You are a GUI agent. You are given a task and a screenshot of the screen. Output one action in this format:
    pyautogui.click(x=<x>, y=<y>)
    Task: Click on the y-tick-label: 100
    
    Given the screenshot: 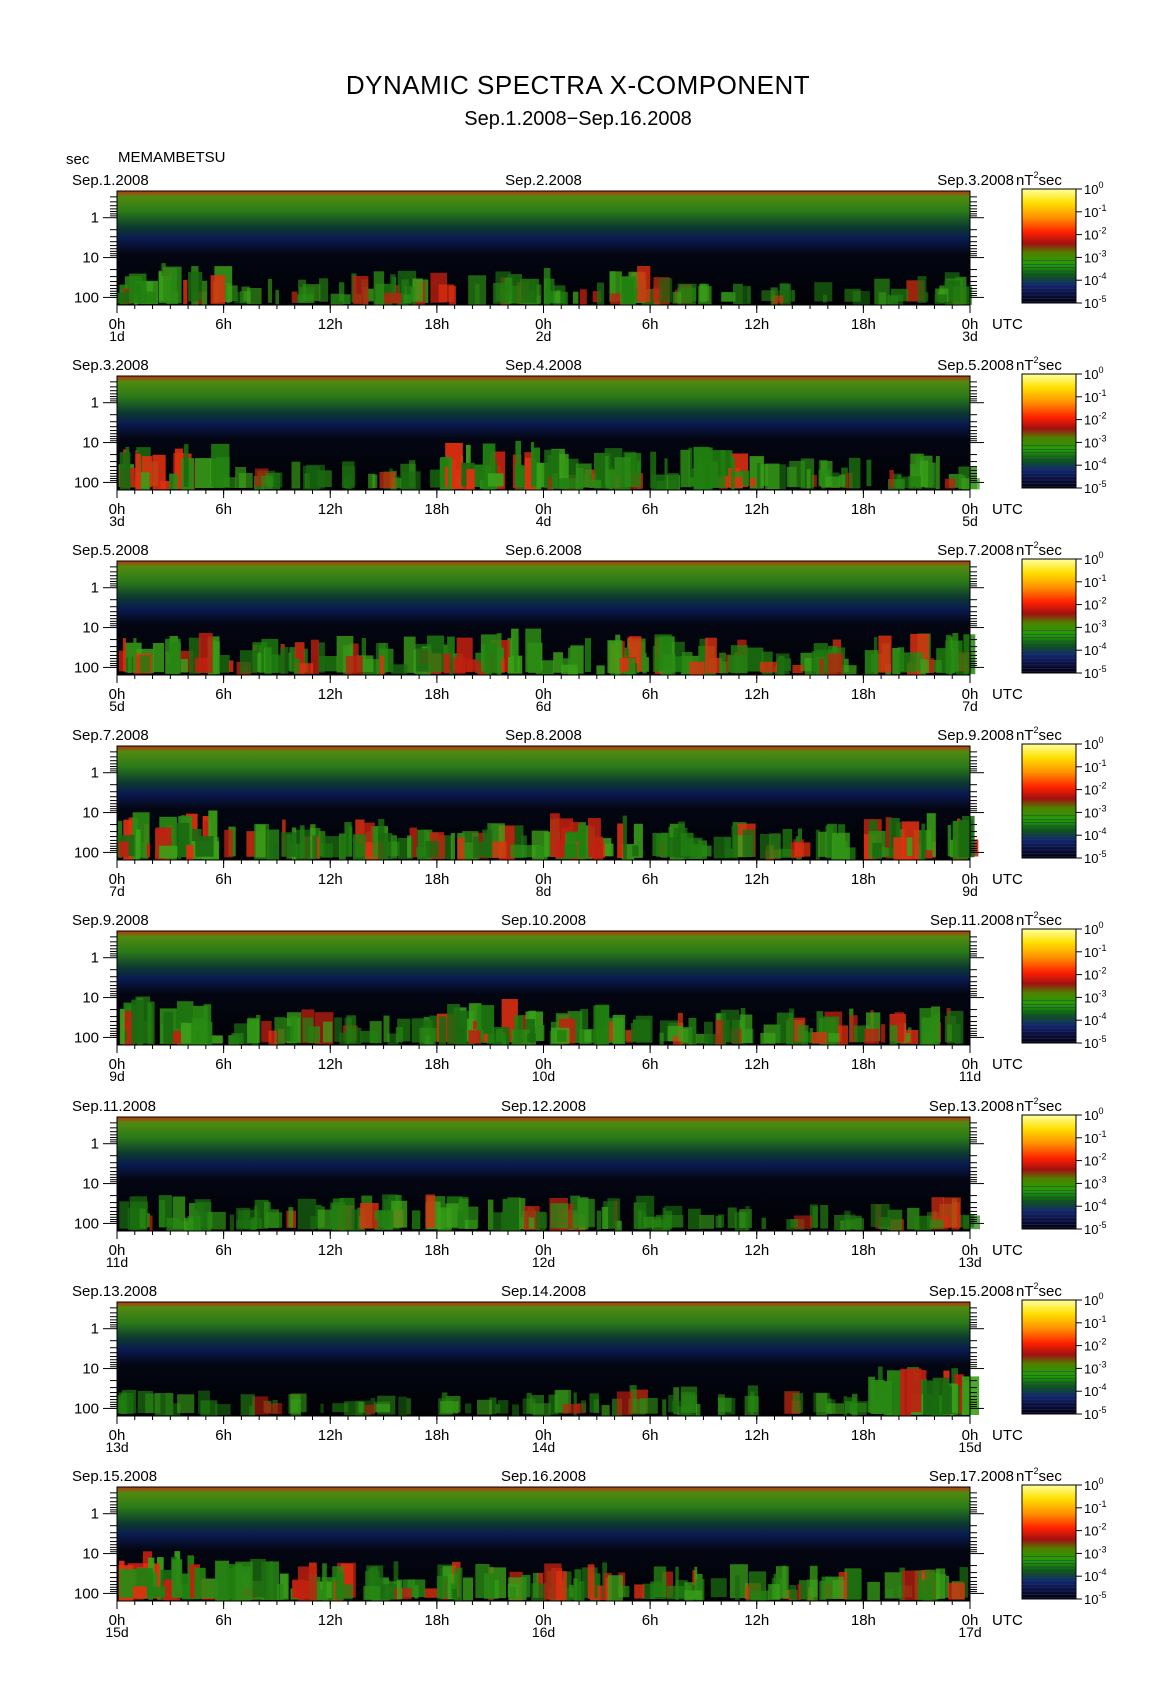 What is the action you would take?
    pyautogui.click(x=86, y=482)
    